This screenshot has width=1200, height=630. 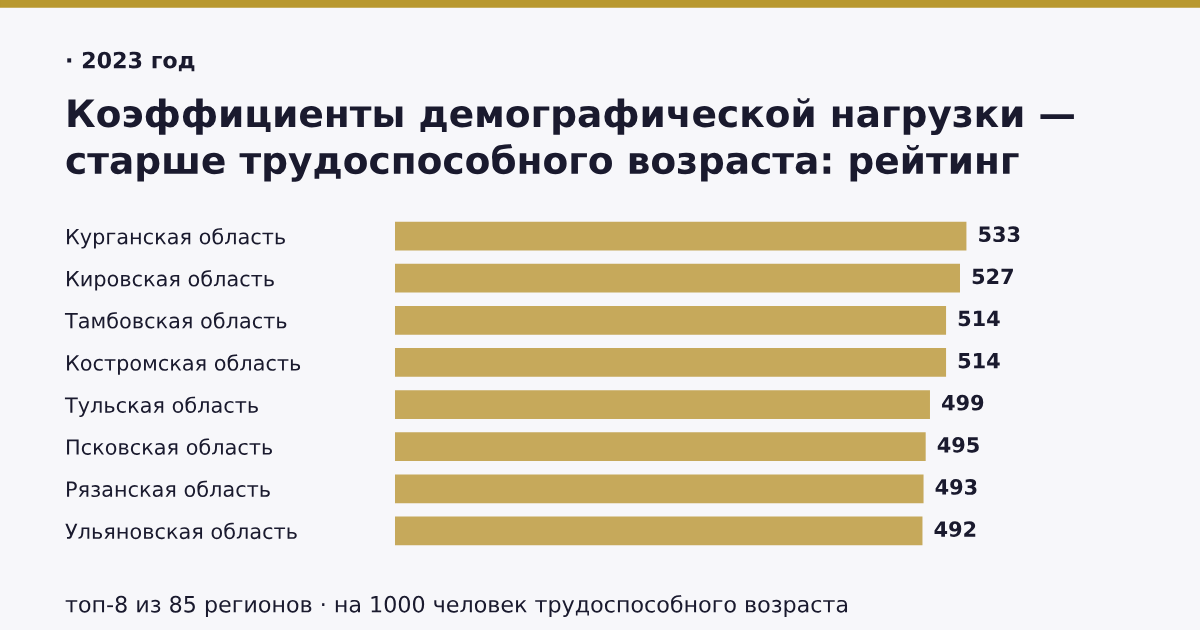 I want to click on y-tick-label: Кировская область, so click(x=170, y=280).